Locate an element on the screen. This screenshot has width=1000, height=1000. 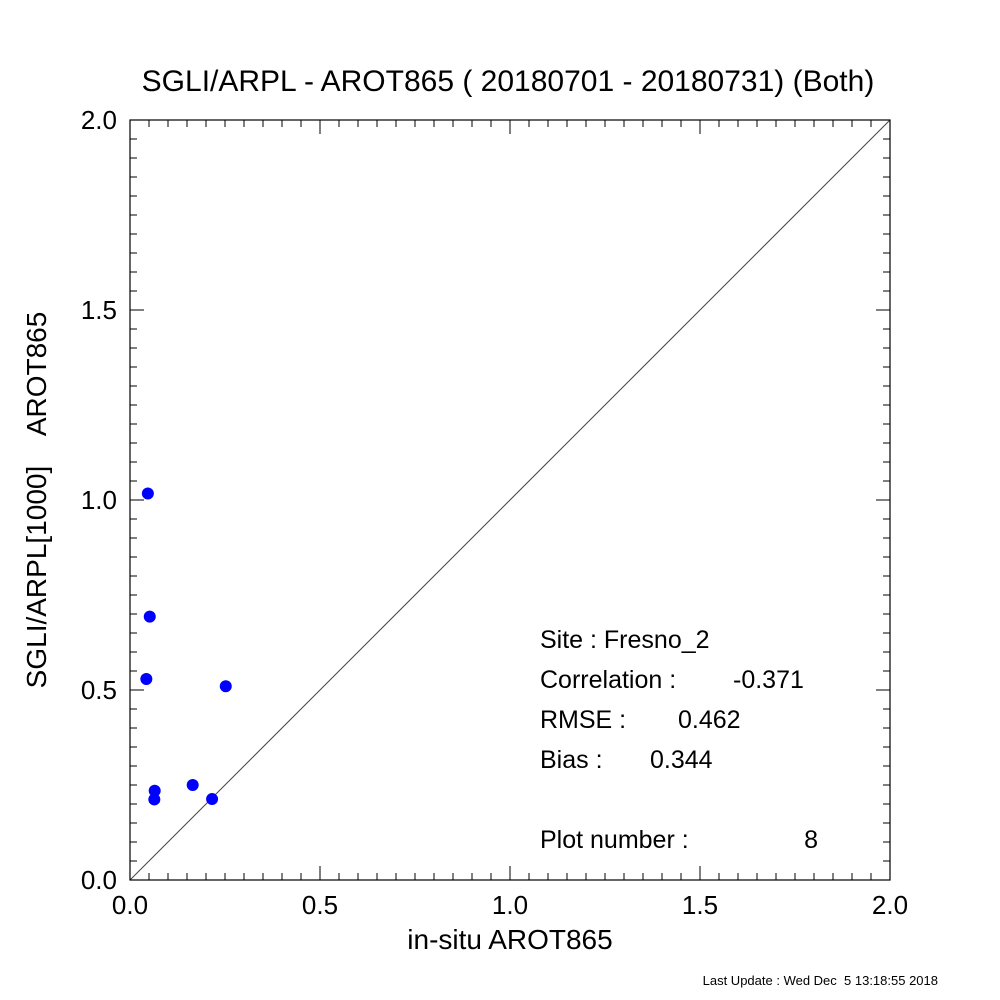
rmse-value: 0.462 is located at coordinates (709, 720).